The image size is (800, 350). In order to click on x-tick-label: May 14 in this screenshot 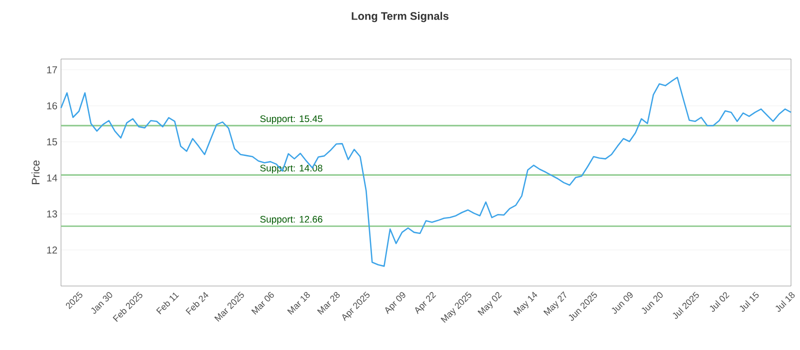, I will do `click(525, 304)`.